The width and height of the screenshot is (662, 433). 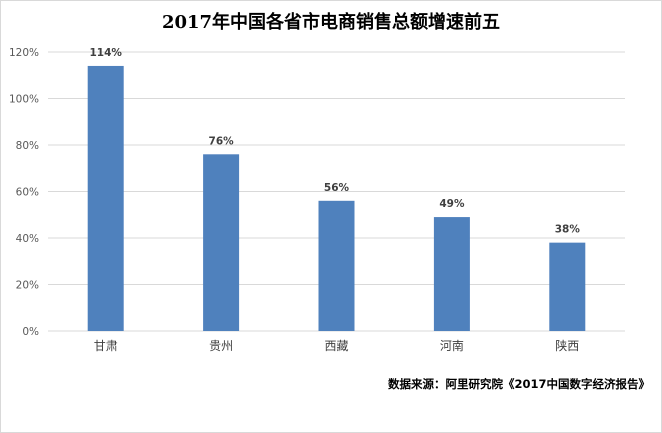 I want to click on data-label: 56%, so click(x=337, y=188).